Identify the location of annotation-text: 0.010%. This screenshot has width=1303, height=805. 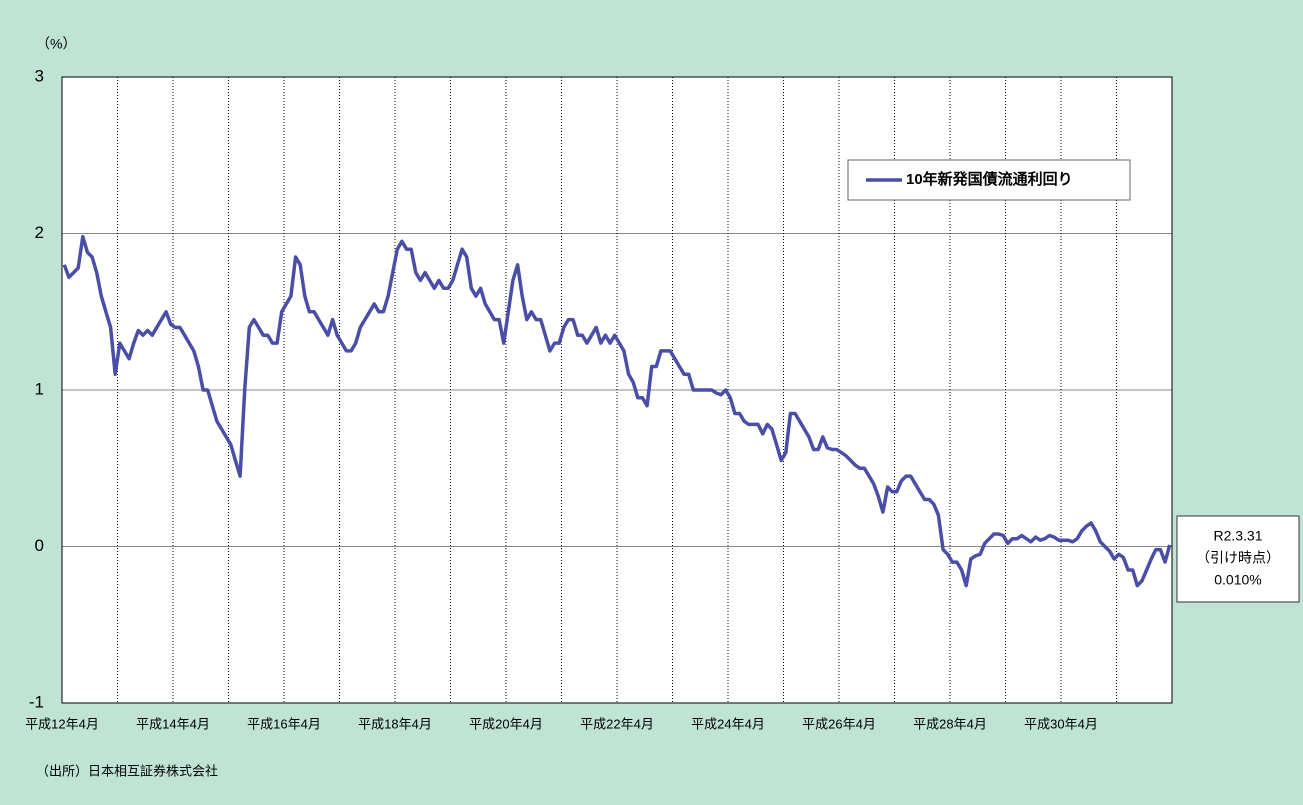
(1237, 580).